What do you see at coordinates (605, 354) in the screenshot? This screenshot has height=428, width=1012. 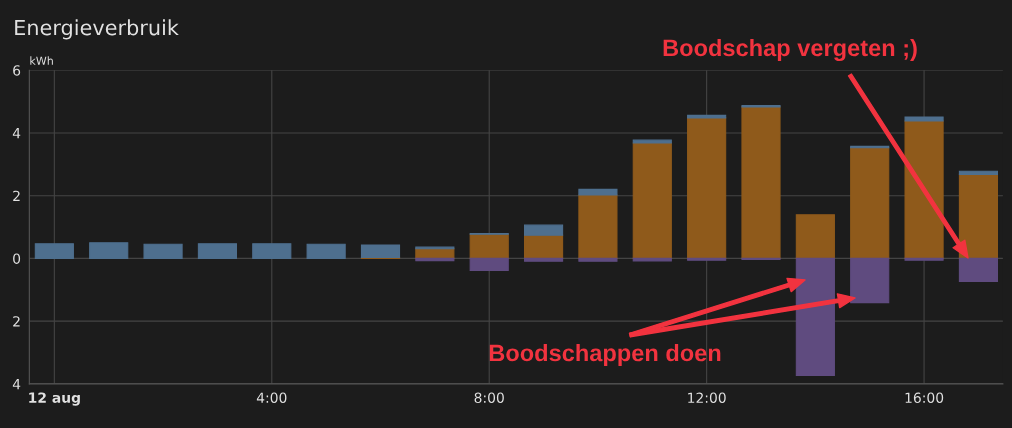 I see `annotation: Boodschappen doen` at bounding box center [605, 354].